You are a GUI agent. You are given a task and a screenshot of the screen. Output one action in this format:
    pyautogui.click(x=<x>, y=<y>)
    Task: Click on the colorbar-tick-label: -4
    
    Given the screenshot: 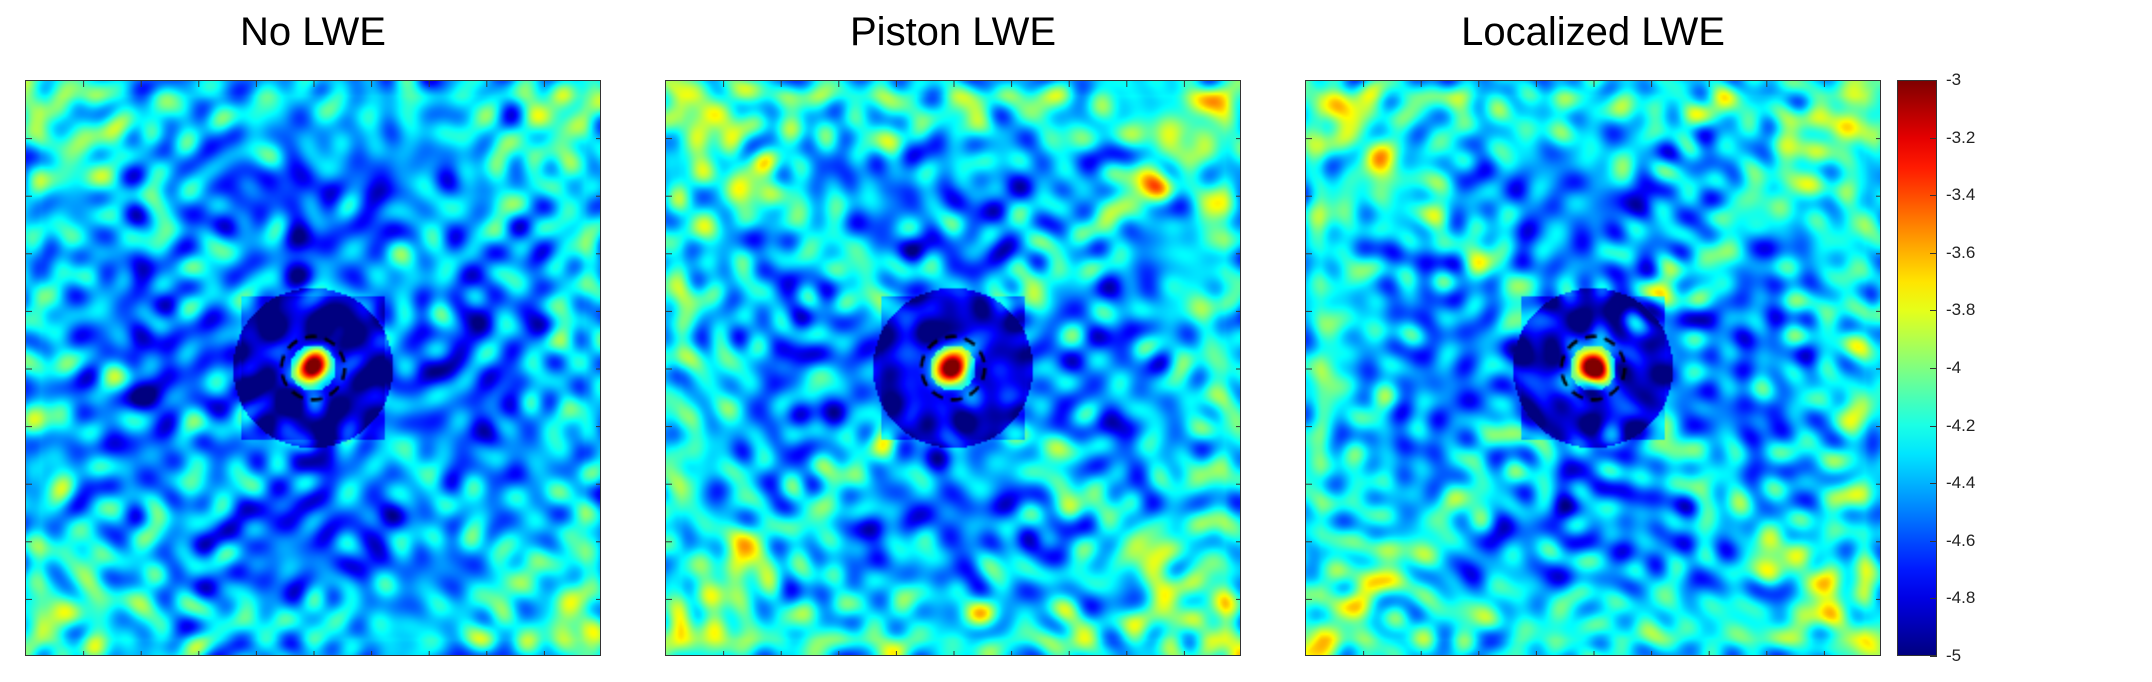 What is the action you would take?
    pyautogui.click(x=1954, y=367)
    